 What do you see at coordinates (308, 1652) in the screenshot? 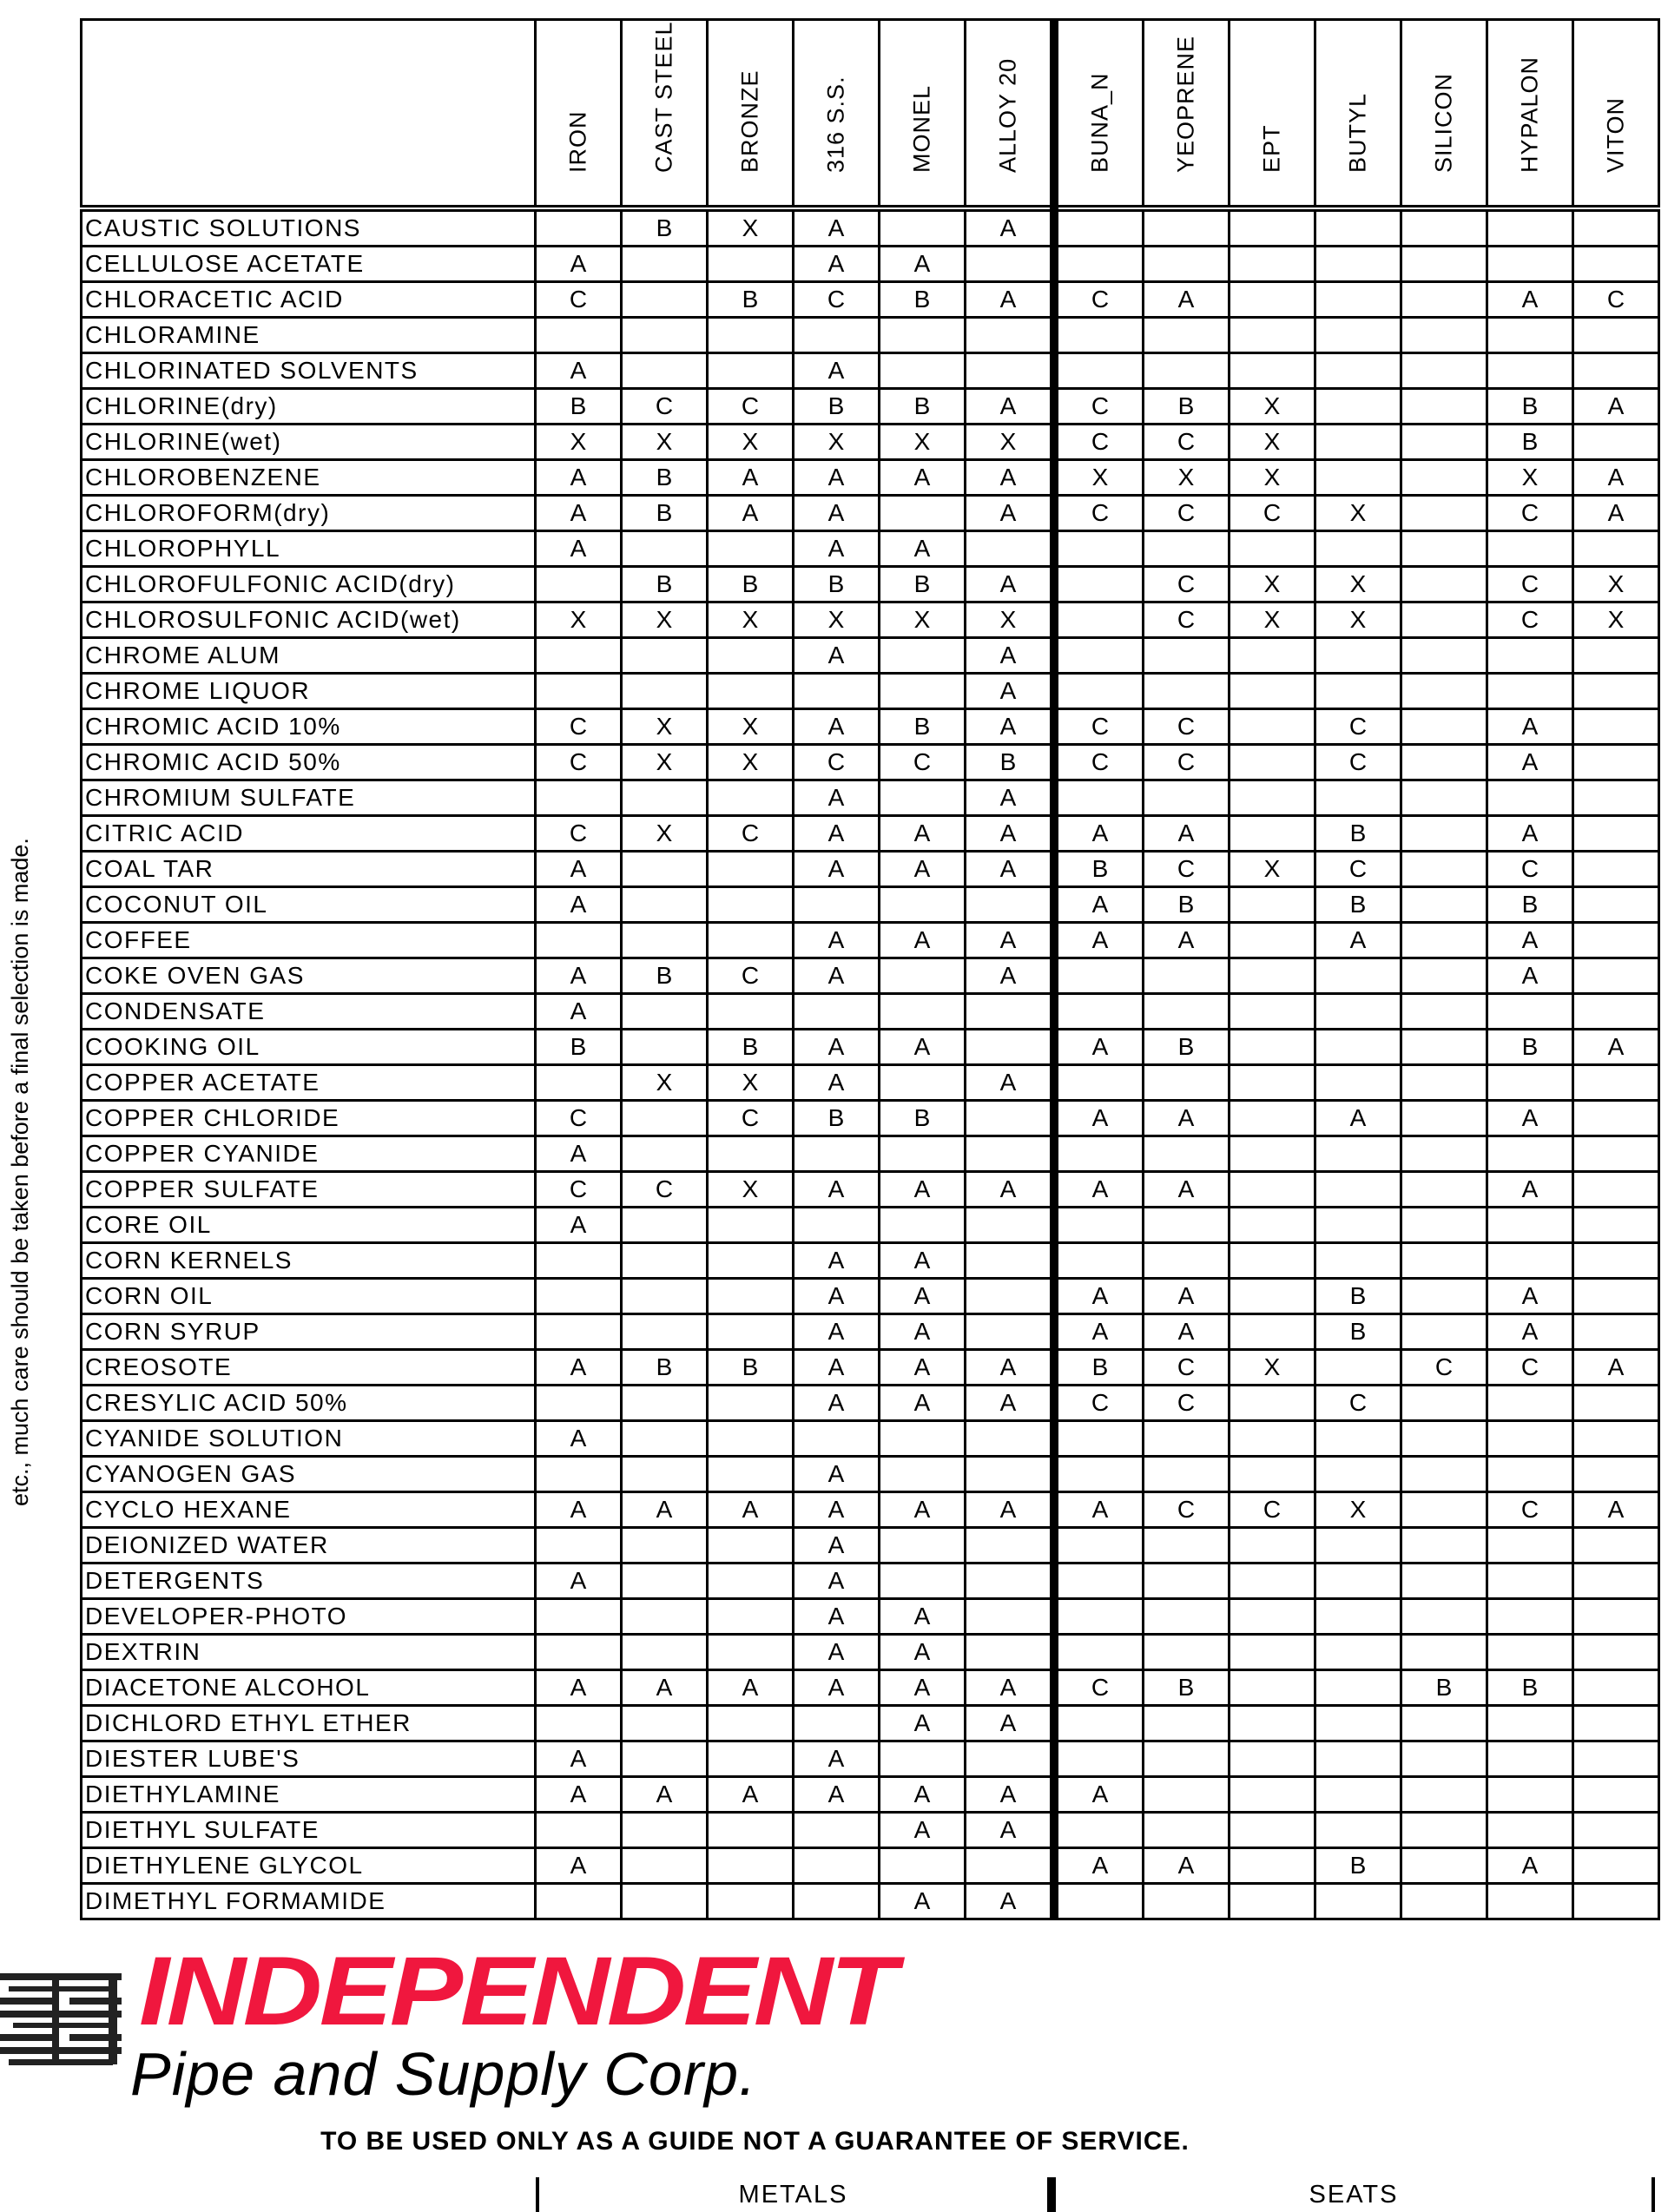
I see `chemical-name: DEXTRIN` at bounding box center [308, 1652].